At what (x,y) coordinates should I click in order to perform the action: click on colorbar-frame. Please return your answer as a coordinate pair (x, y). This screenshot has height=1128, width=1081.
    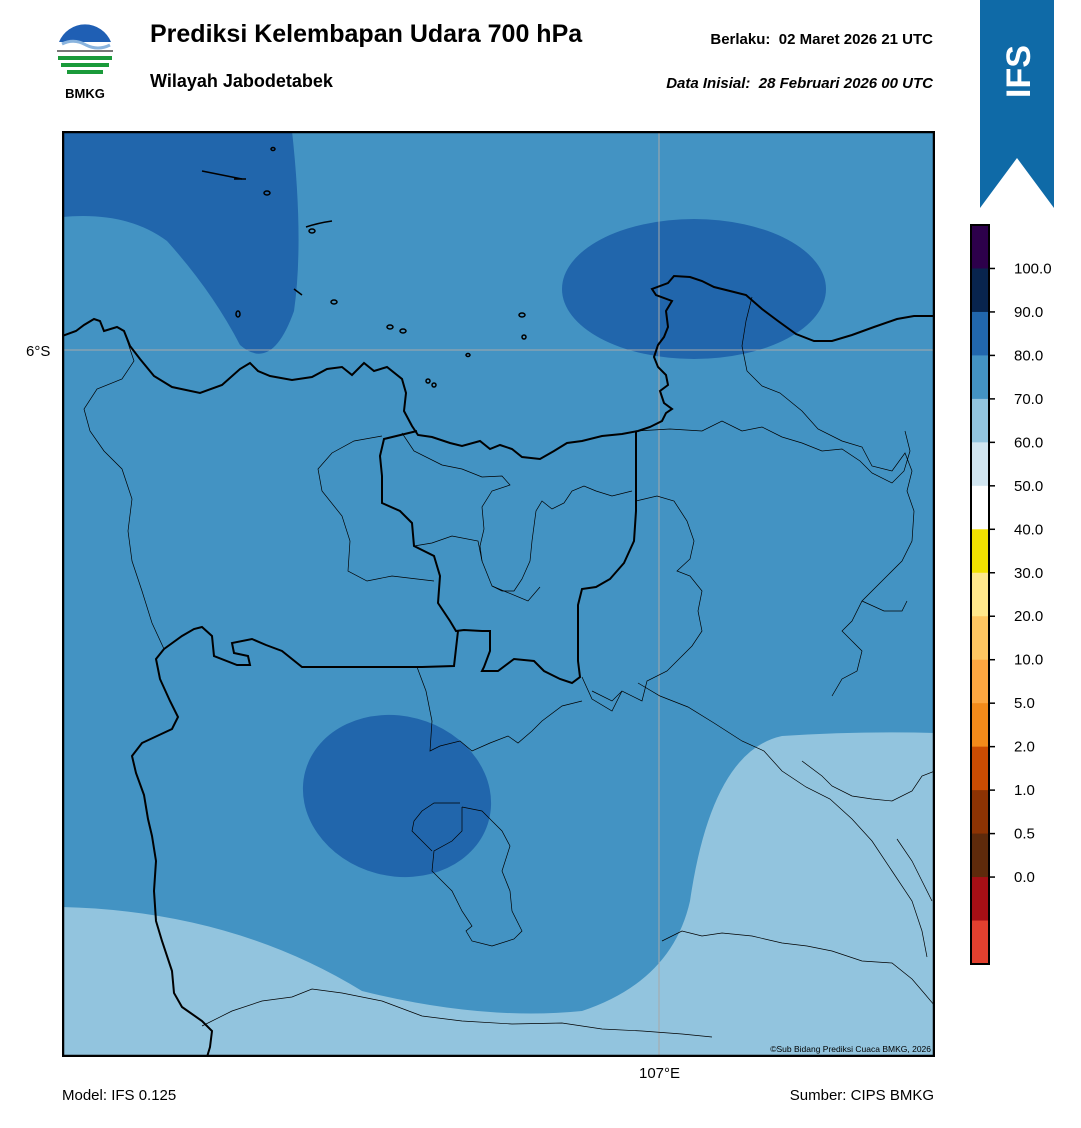
    Looking at the image, I should click on (980, 594).